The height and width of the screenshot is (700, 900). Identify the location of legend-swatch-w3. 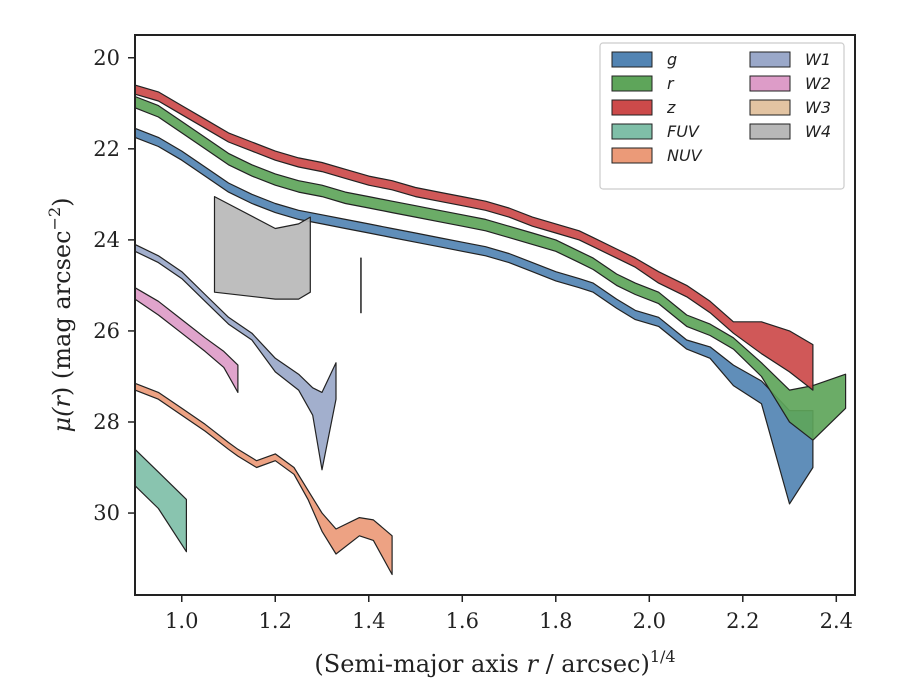
(770, 107).